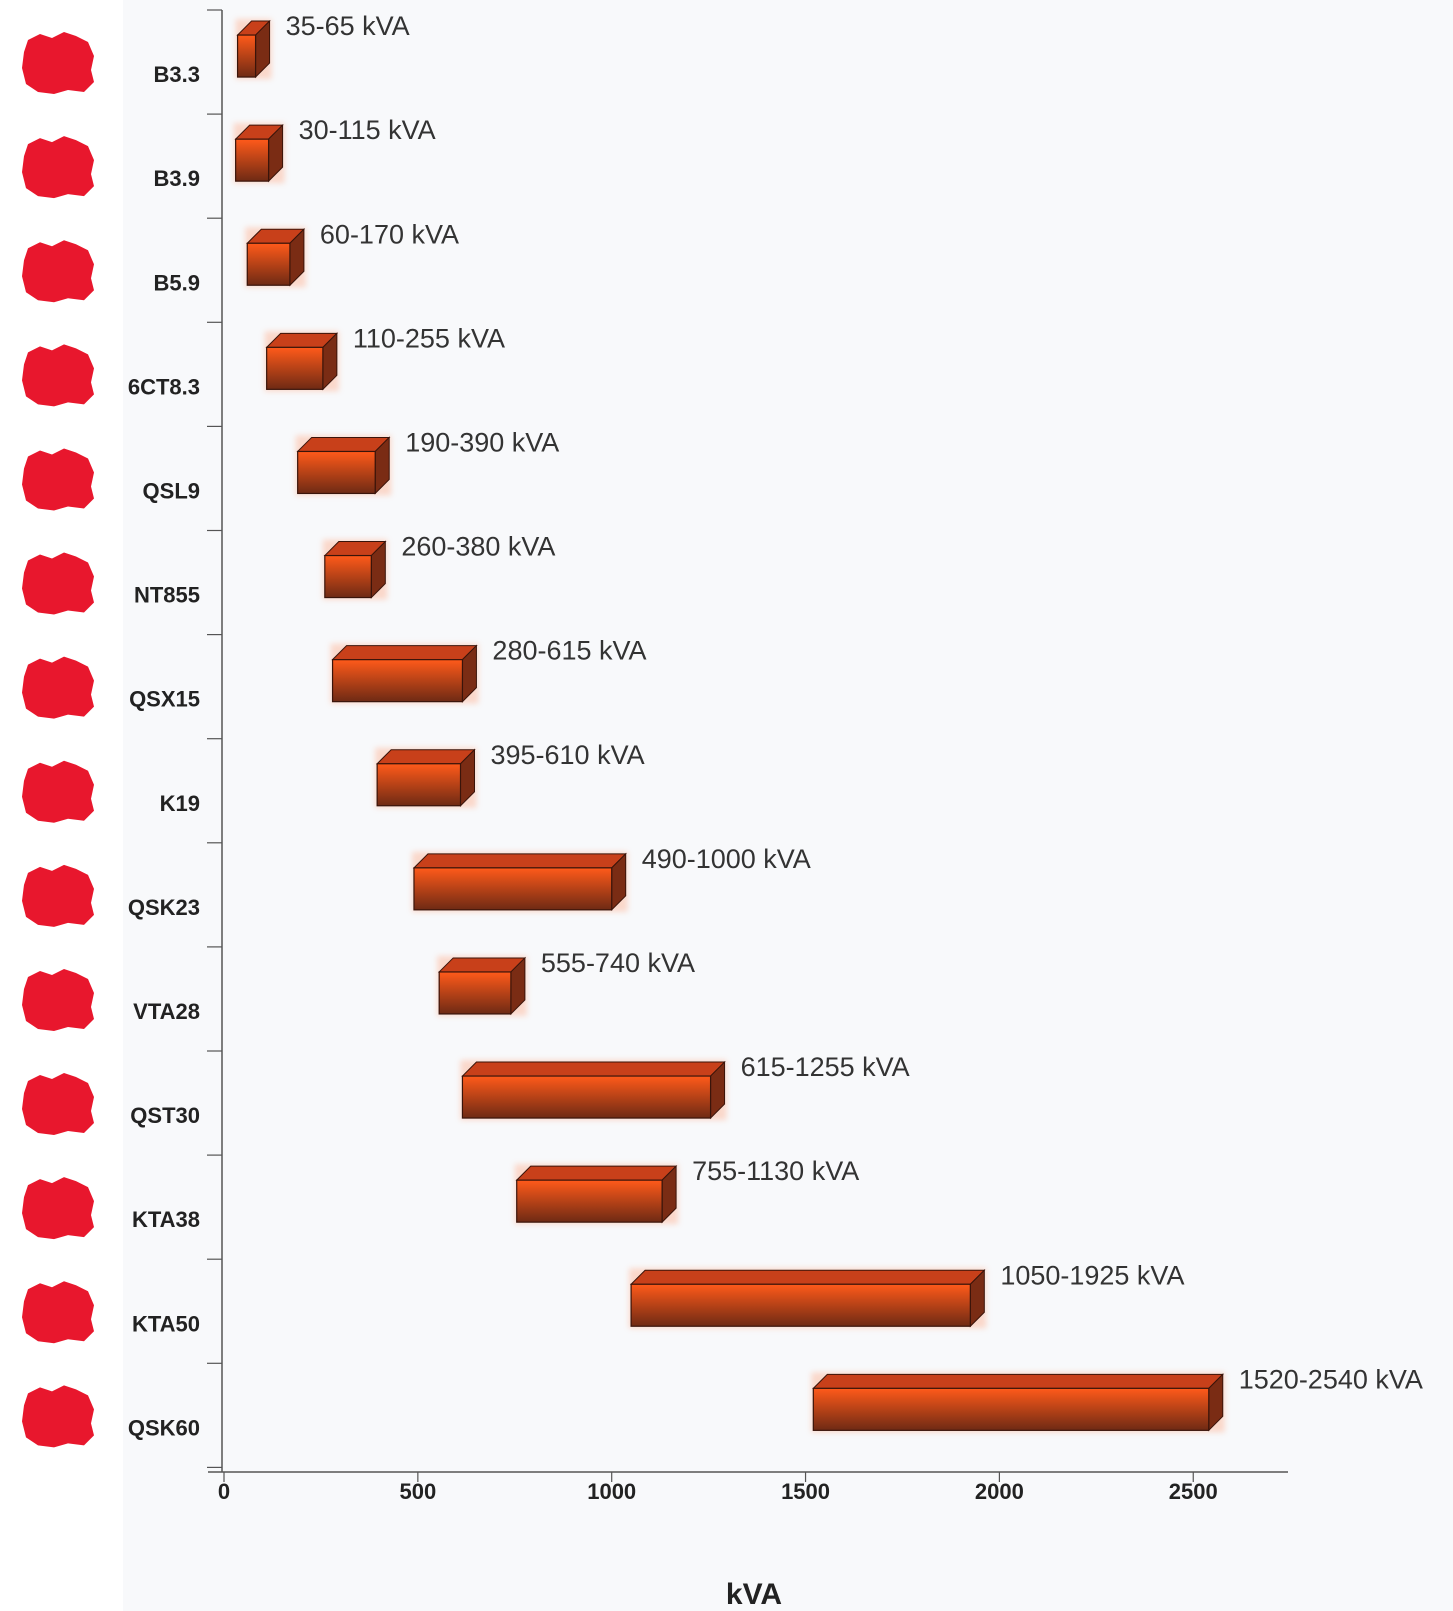  What do you see at coordinates (417, 1491) in the screenshot?
I see `x-tick-label: 500` at bounding box center [417, 1491].